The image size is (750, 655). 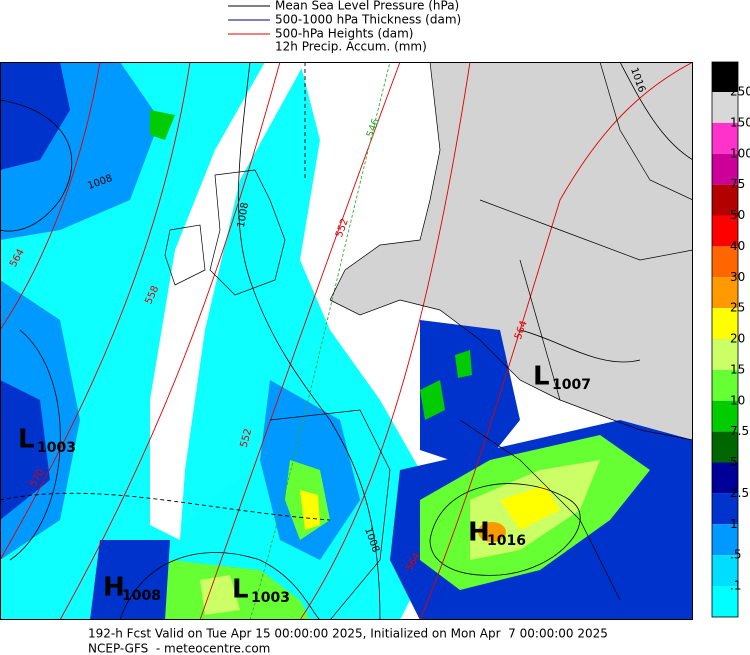 I want to click on colorbar-label: 10, so click(x=737, y=400).